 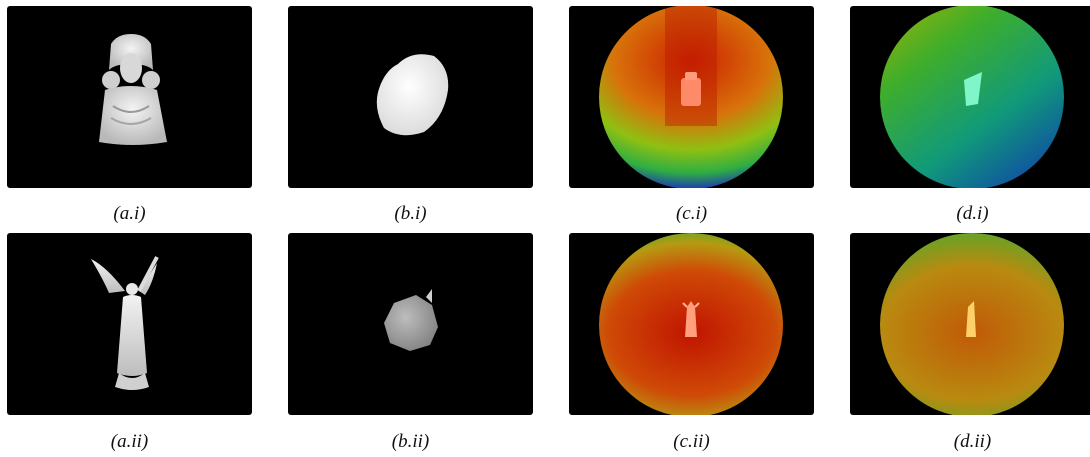 What do you see at coordinates (125, 323) in the screenshot?
I see `statue-render` at bounding box center [125, 323].